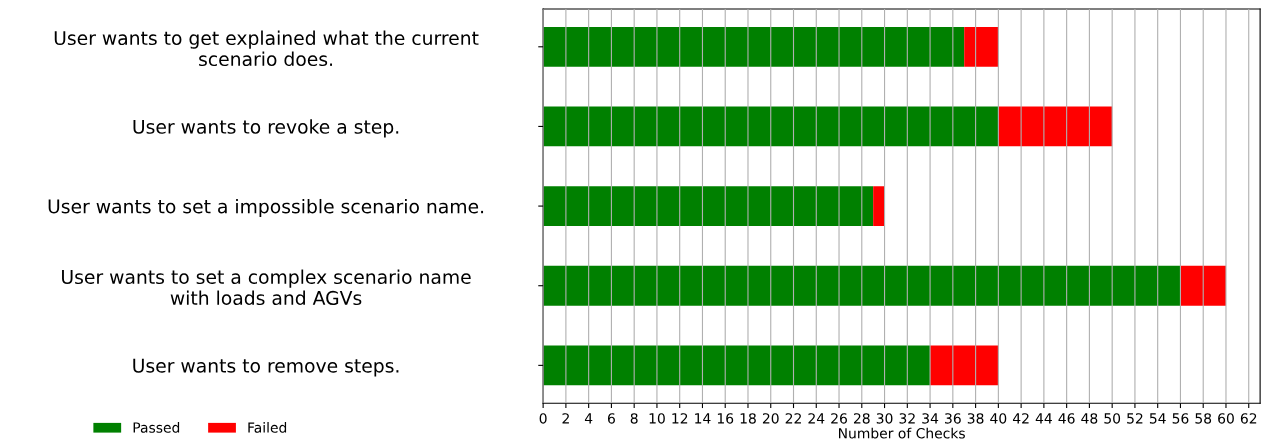  What do you see at coordinates (793, 418) in the screenshot?
I see `x-tick-label: 22` at bounding box center [793, 418].